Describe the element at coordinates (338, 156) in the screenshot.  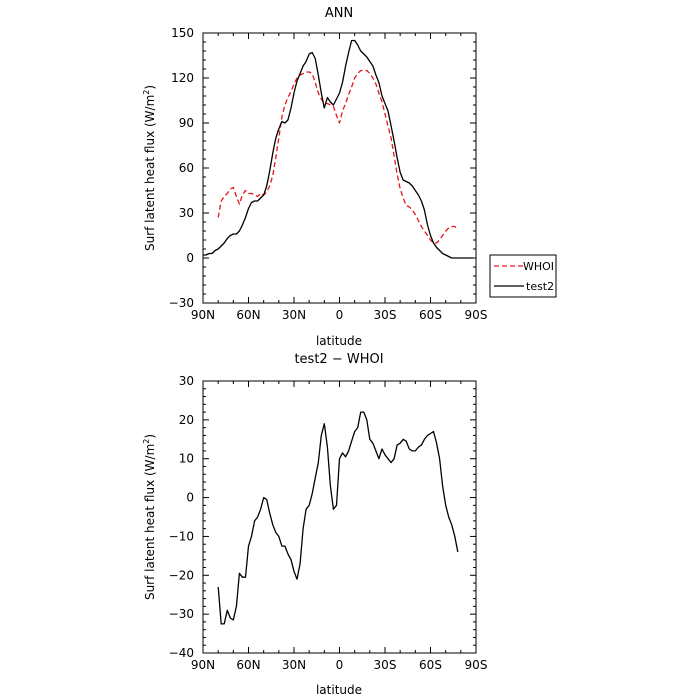
I see `top-chart-series-line-whoi` at that location.